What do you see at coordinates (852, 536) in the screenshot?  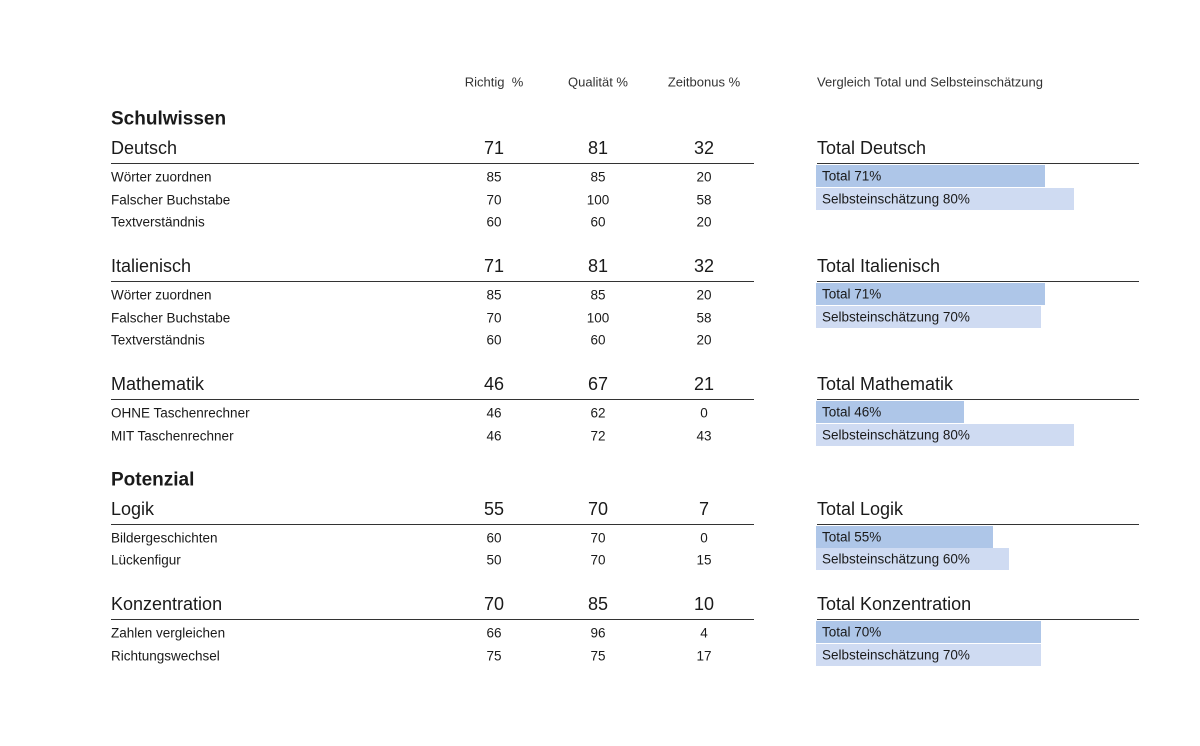 I see `bar-label: Total 55%` at bounding box center [852, 536].